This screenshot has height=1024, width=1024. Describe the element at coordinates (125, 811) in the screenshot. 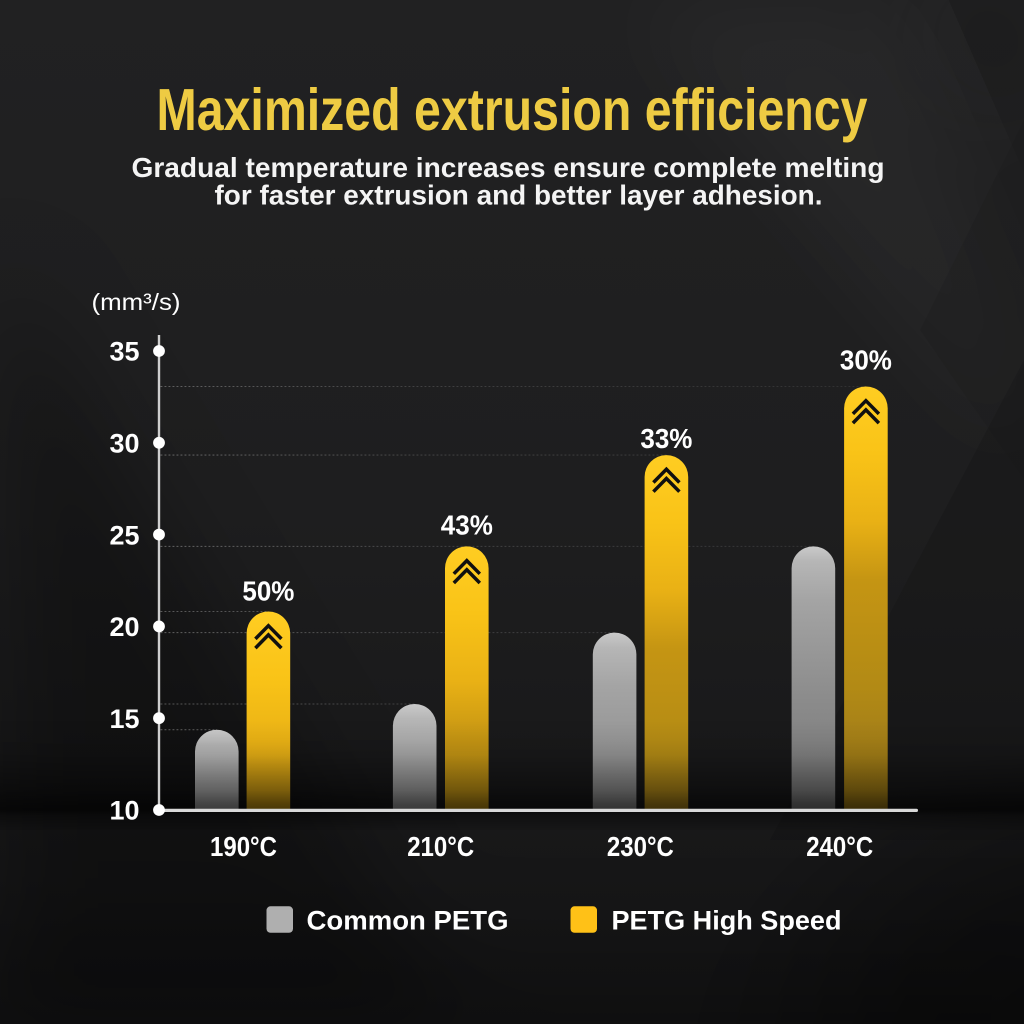

I see `svg-text: 10` at that location.